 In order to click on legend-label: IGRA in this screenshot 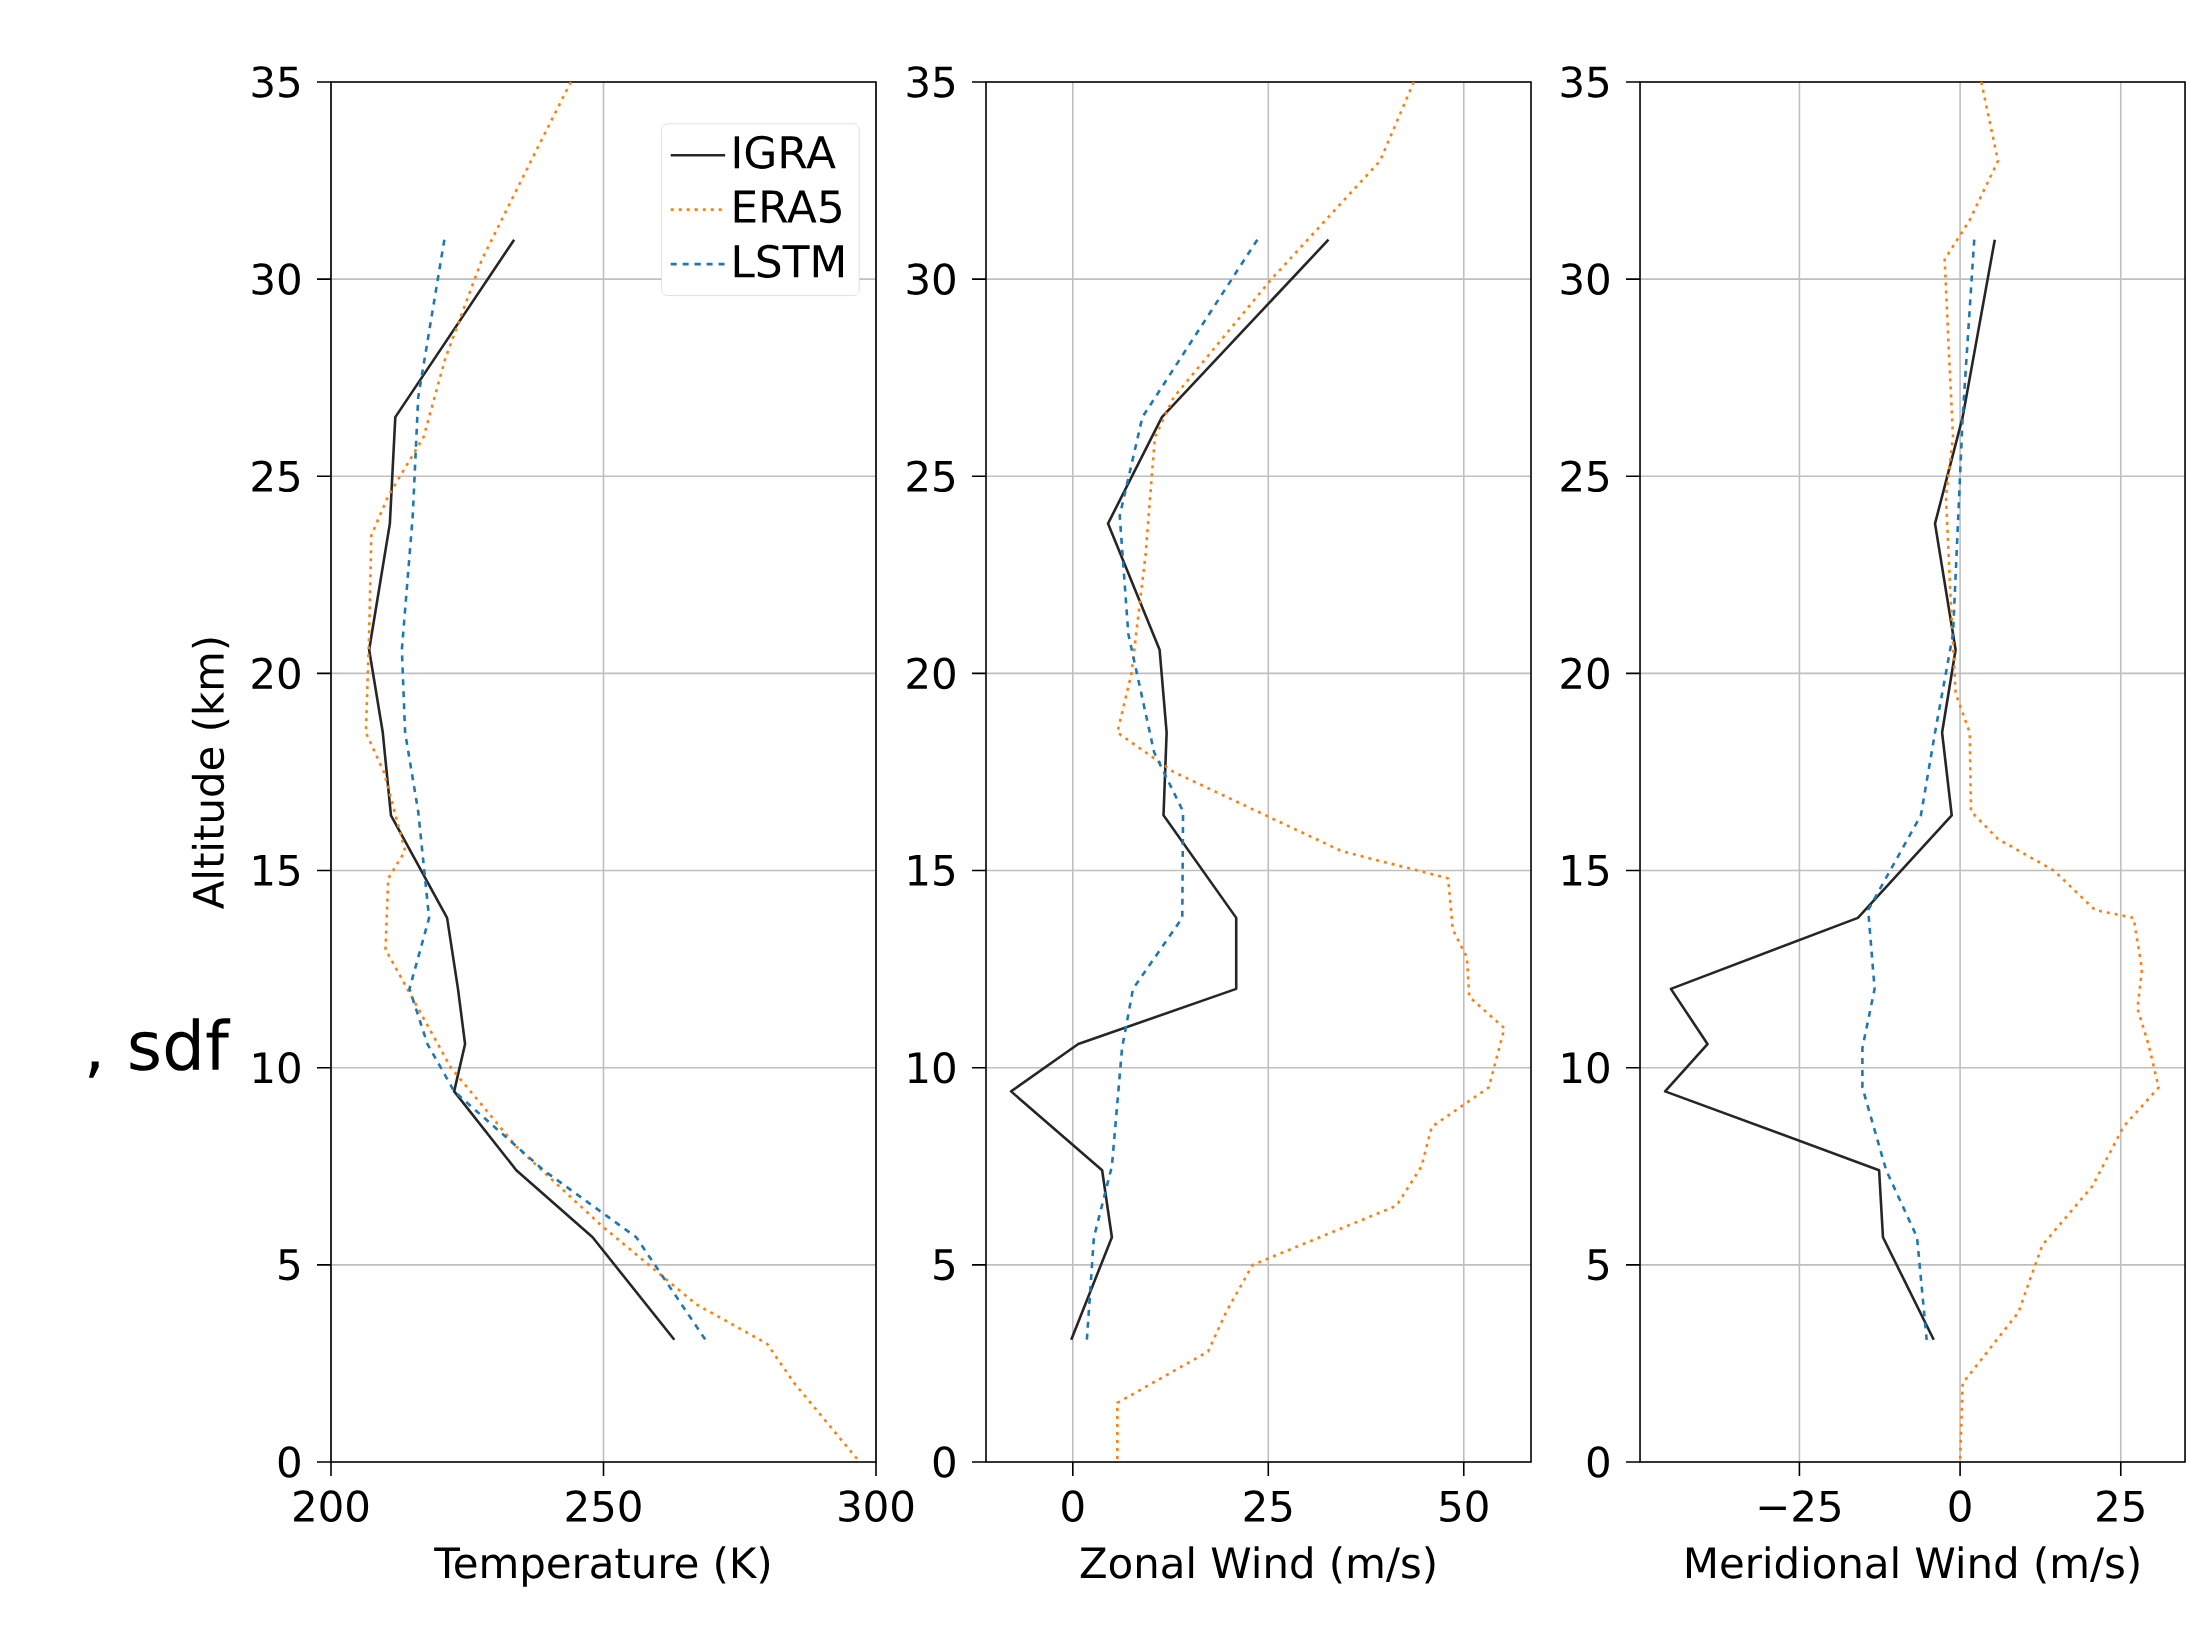, I will do `click(785, 152)`.